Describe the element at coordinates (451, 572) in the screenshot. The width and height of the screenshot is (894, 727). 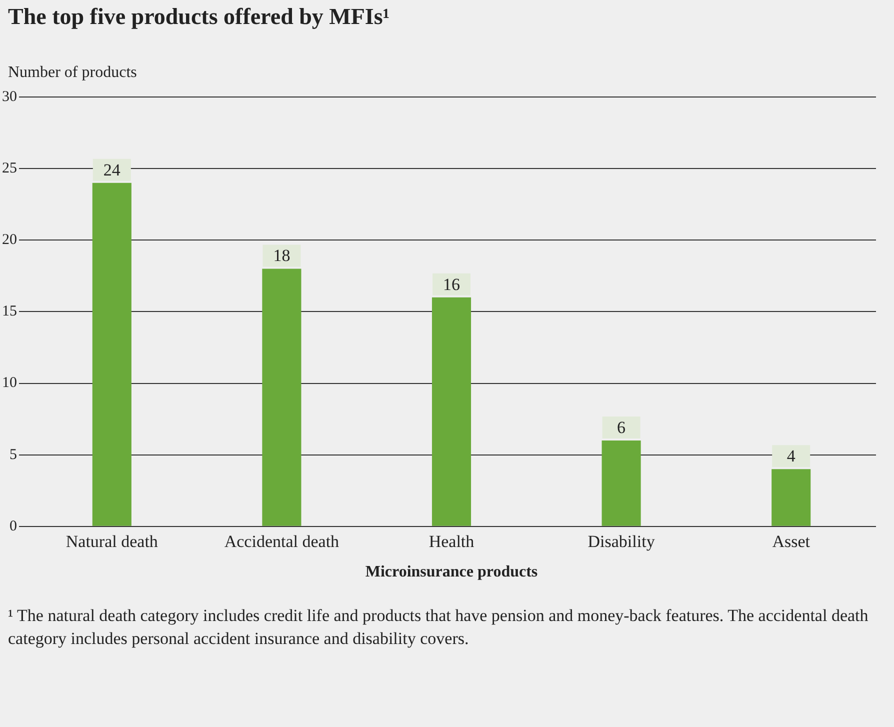
I see `x-axis-title: Microinsurance products` at that location.